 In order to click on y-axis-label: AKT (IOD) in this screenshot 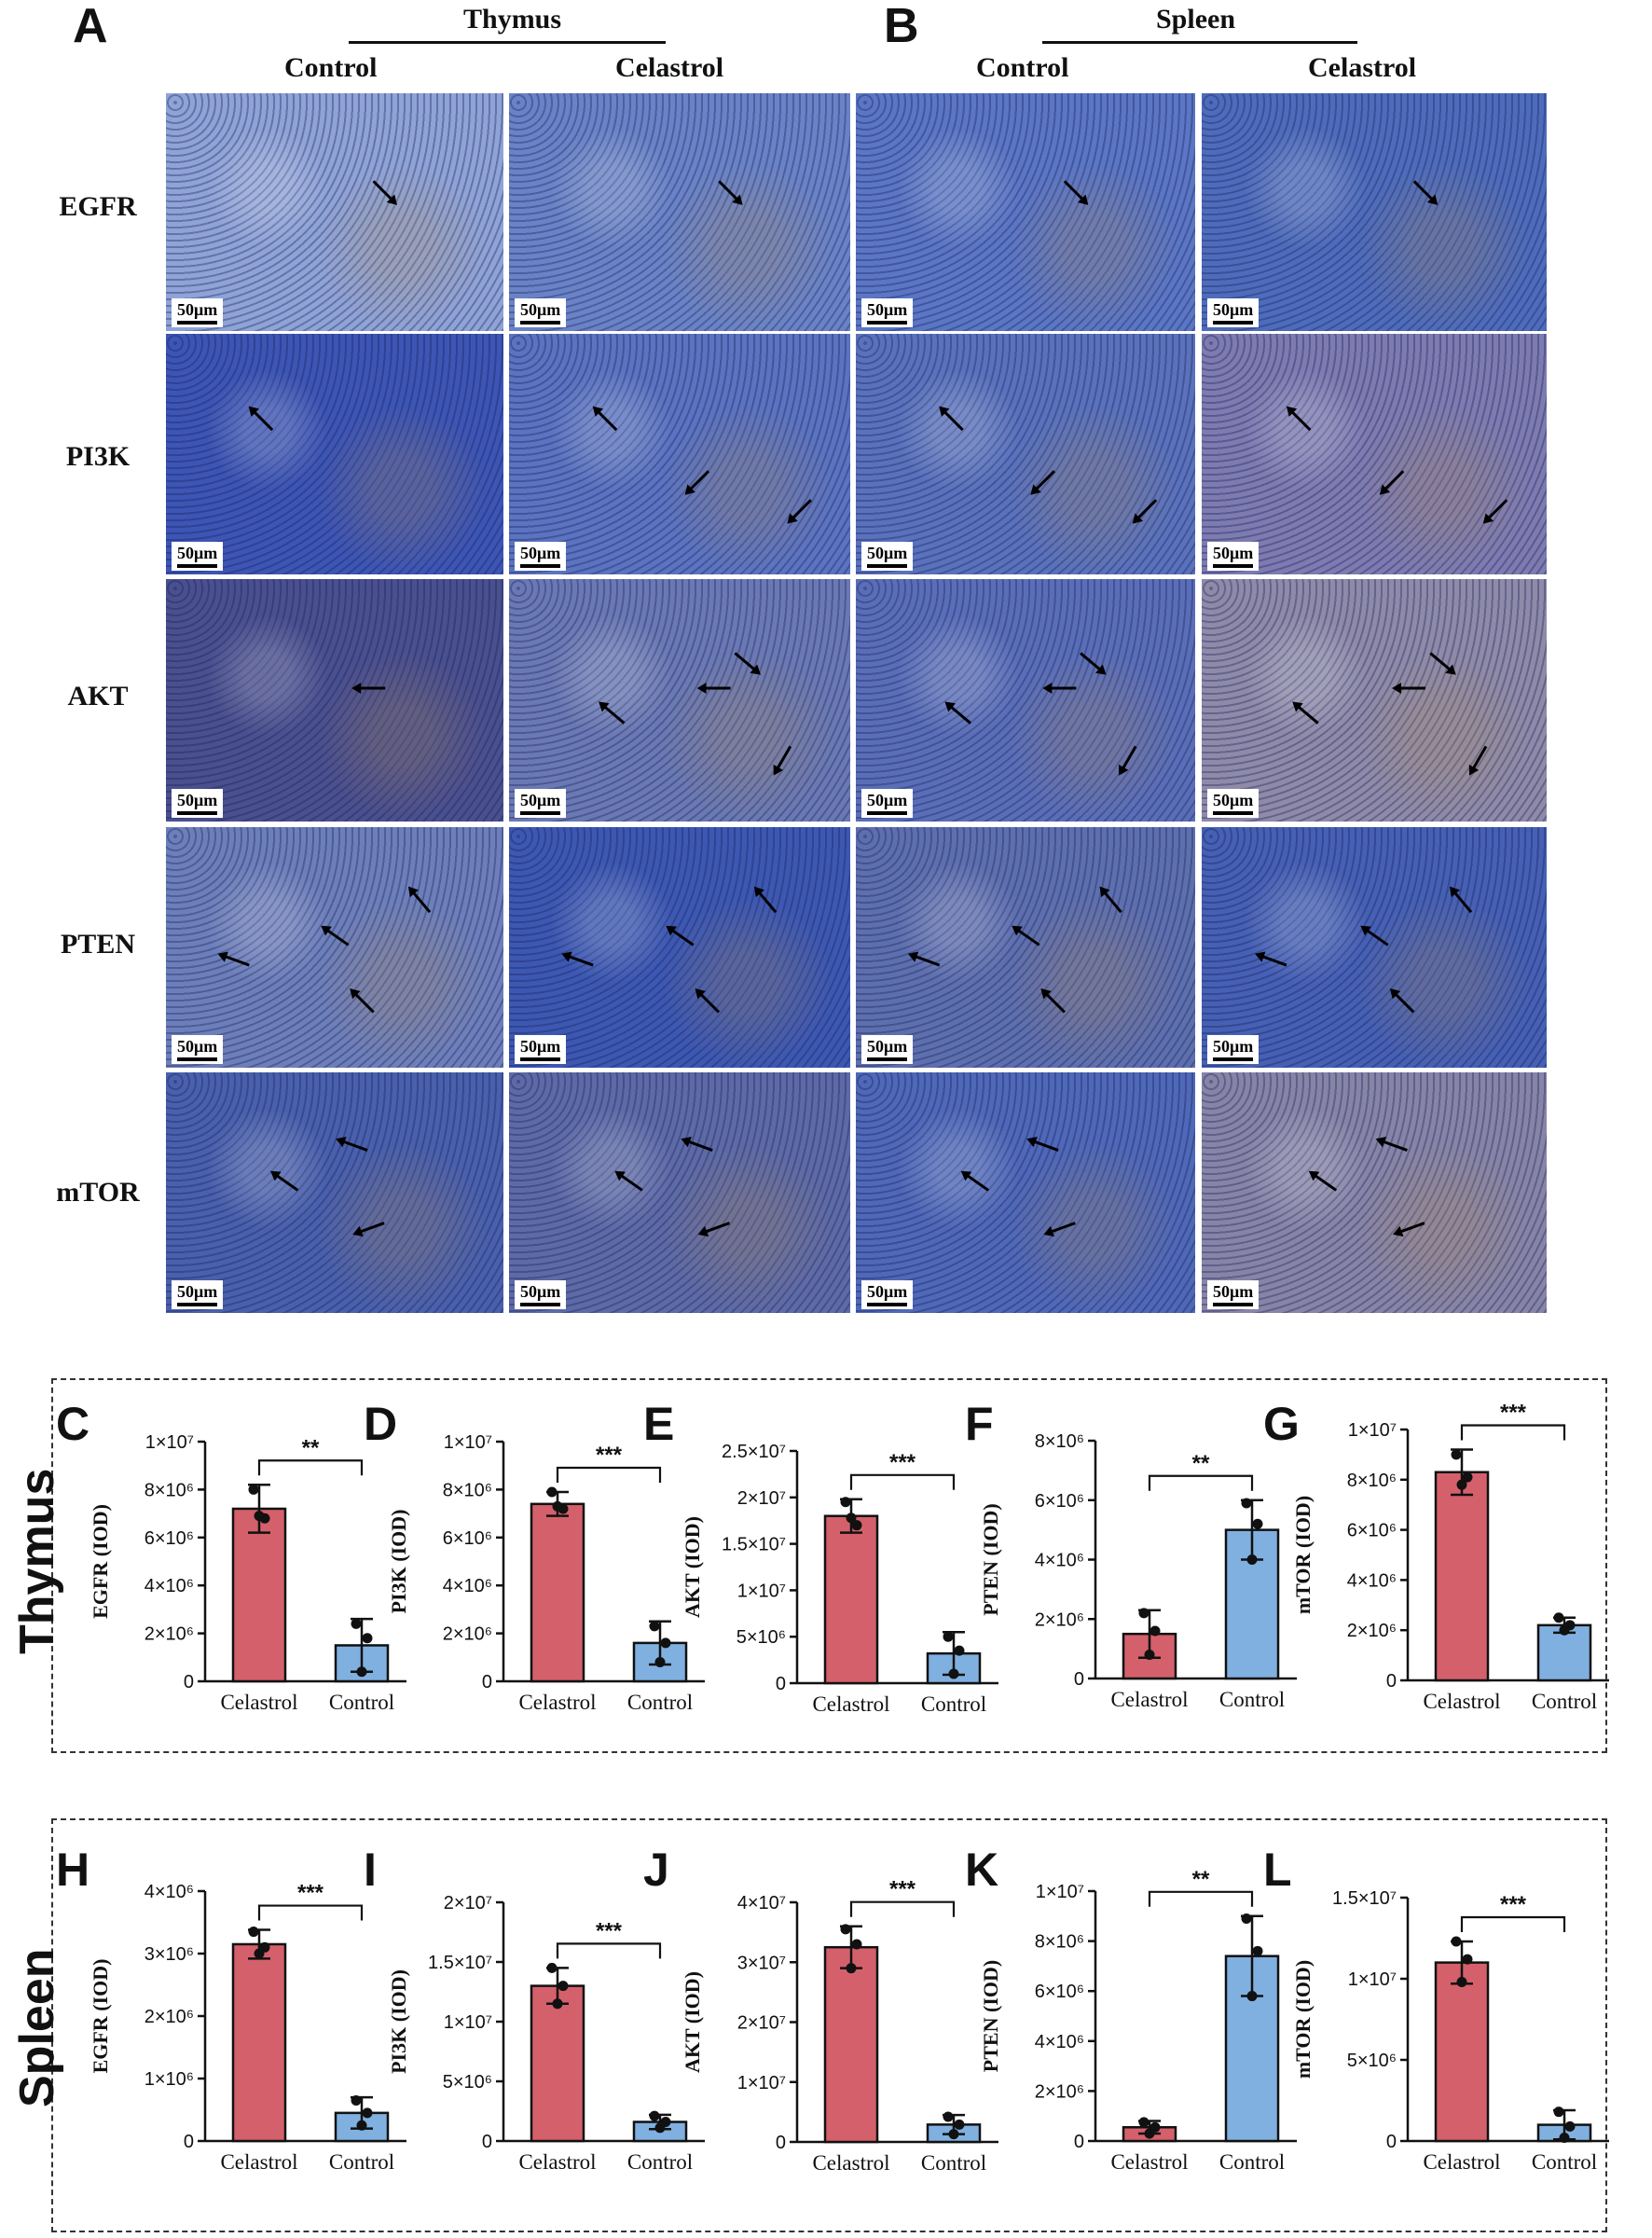, I will do `click(692, 2022)`.